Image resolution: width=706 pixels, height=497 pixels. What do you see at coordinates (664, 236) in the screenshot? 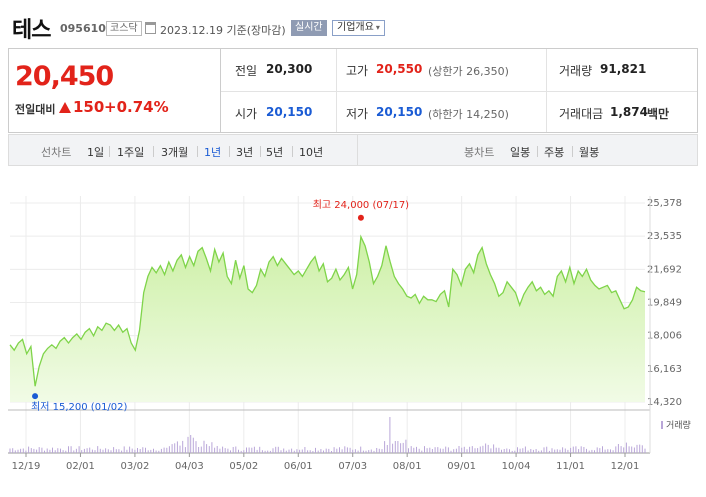
I see `y-tick-label: 23,535` at bounding box center [664, 236].